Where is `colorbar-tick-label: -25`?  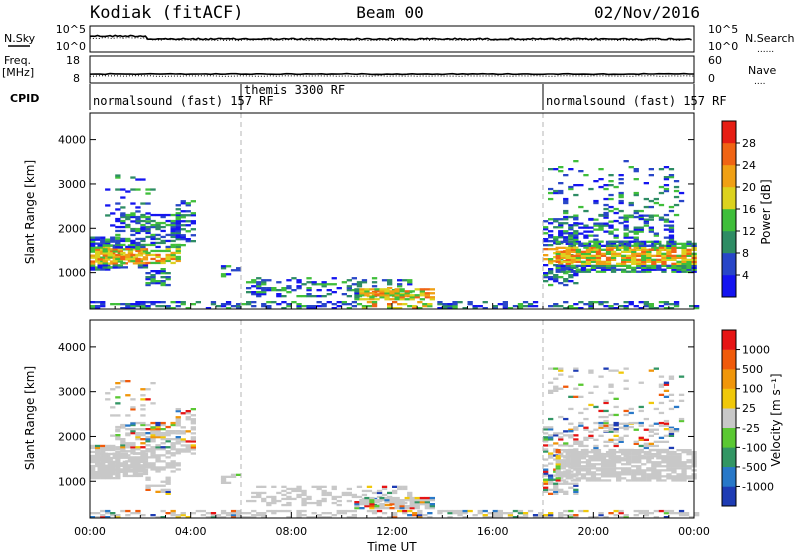 colorbar-tick-label: -25 is located at coordinates (751, 428).